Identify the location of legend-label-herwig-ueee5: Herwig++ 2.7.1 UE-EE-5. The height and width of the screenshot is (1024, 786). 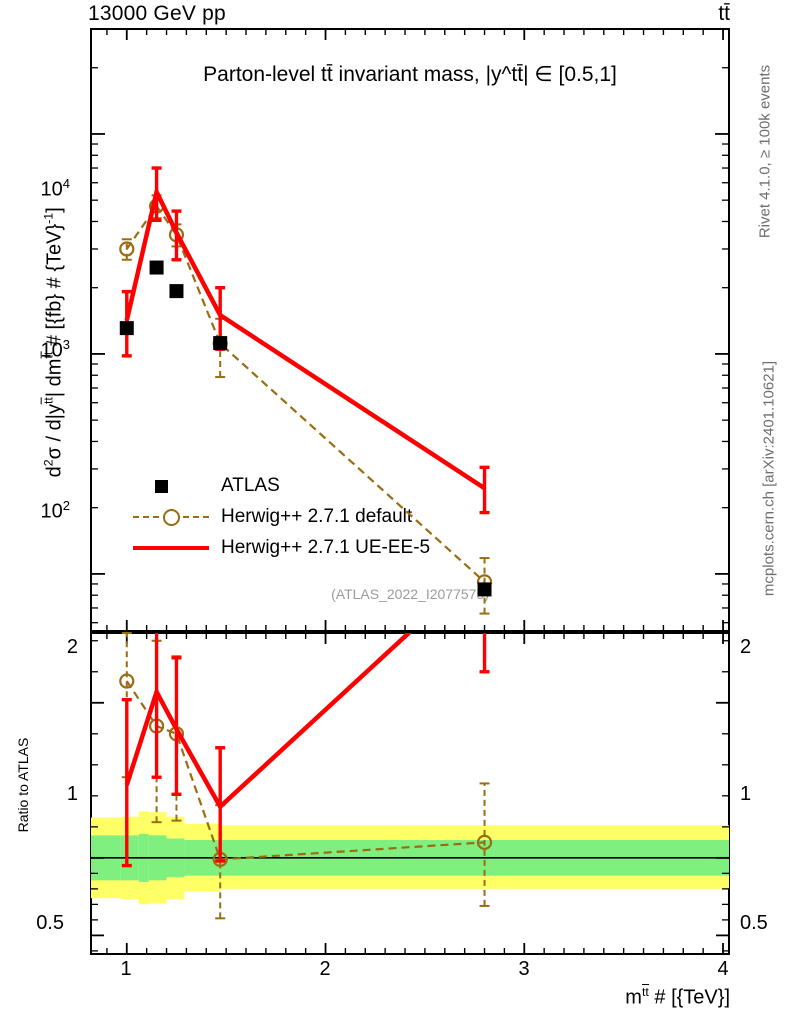
(326, 547).